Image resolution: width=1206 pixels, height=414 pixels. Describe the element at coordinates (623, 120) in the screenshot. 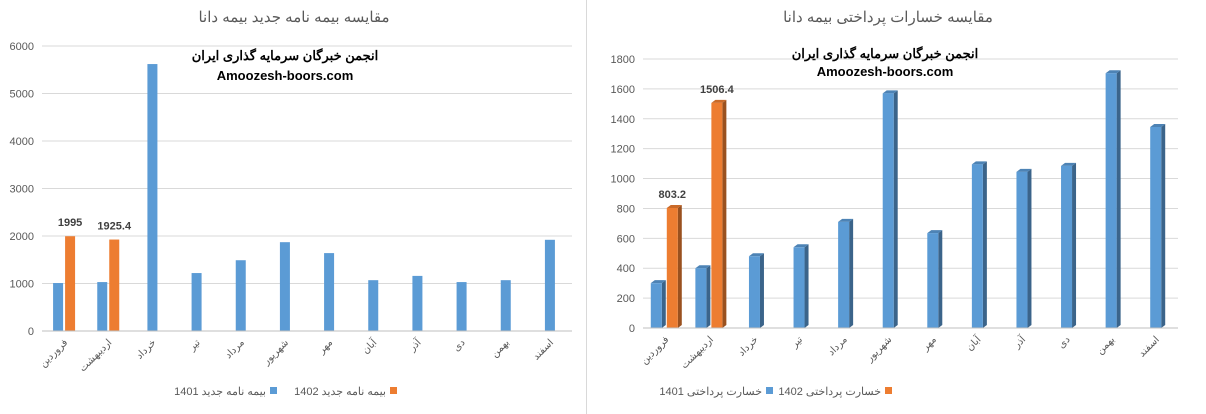

I see `y-tick-label: 1400` at that location.